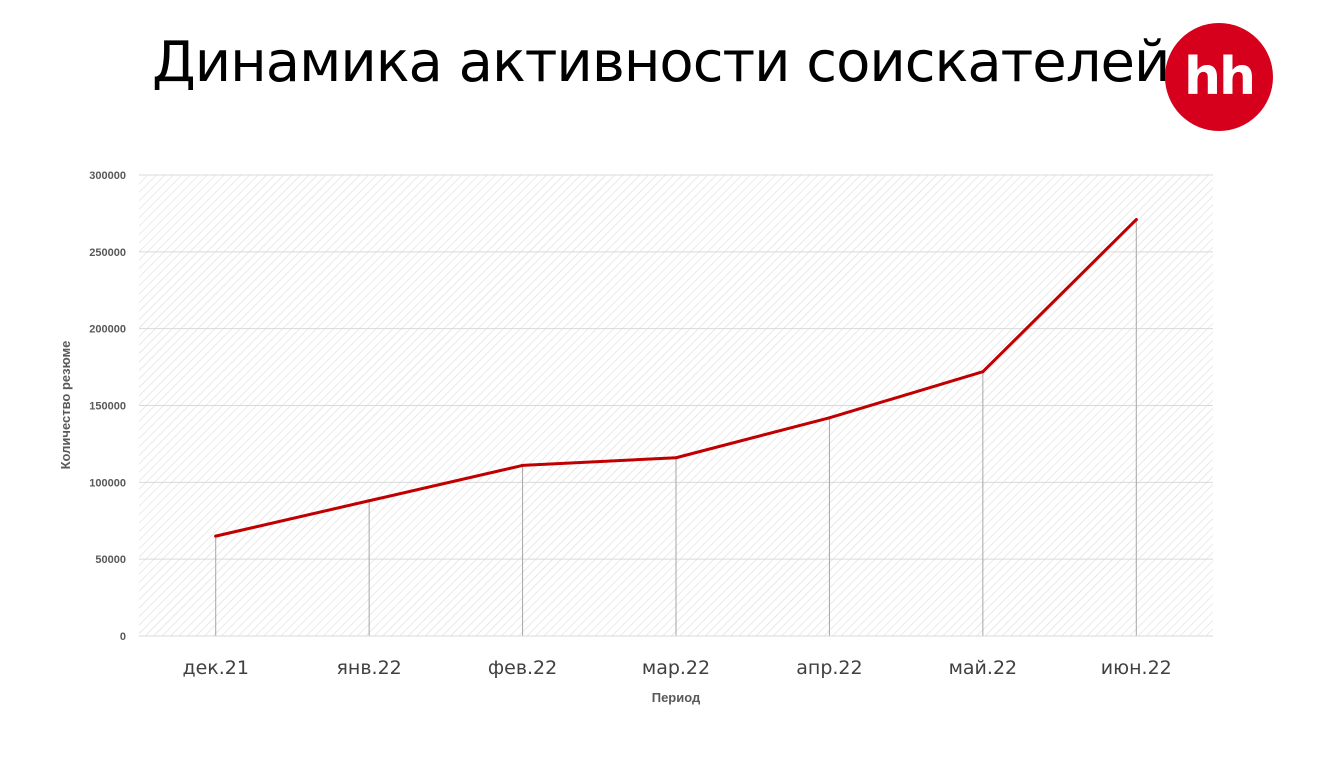 The width and height of the screenshot is (1330, 761). I want to click on x-tick-label: дек.21, so click(215, 668).